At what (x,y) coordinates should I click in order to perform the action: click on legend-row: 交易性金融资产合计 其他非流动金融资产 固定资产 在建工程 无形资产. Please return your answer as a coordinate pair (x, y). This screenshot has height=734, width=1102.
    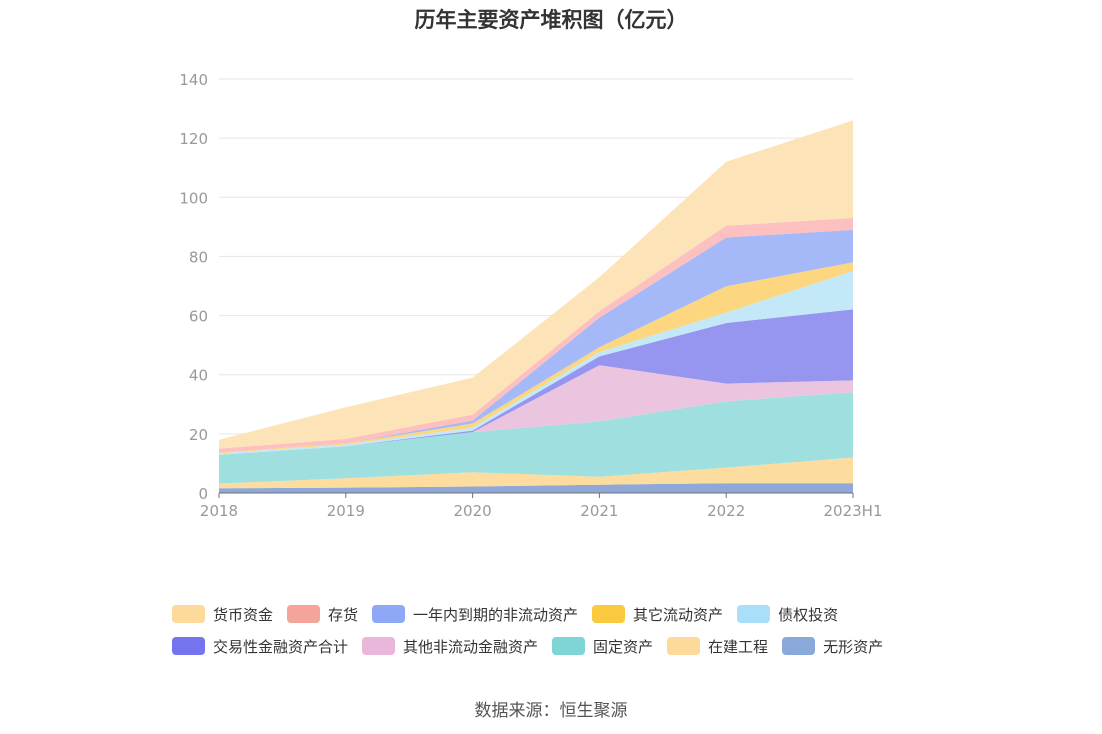
    Looking at the image, I should click on (552, 646).